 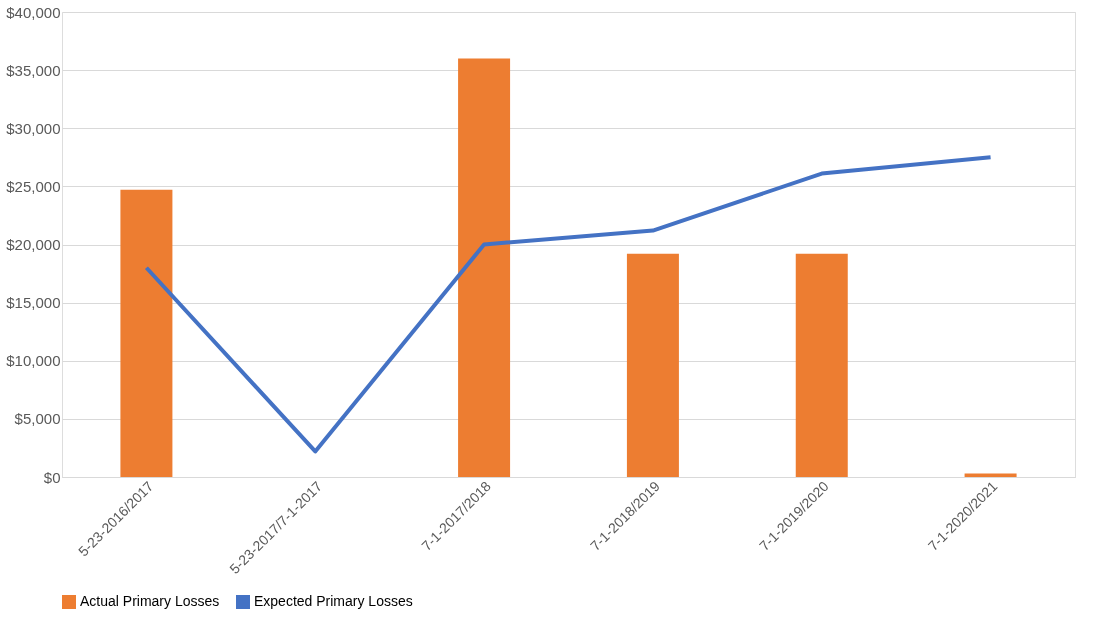 I want to click on y-tick-label: $40,000, so click(x=33, y=12).